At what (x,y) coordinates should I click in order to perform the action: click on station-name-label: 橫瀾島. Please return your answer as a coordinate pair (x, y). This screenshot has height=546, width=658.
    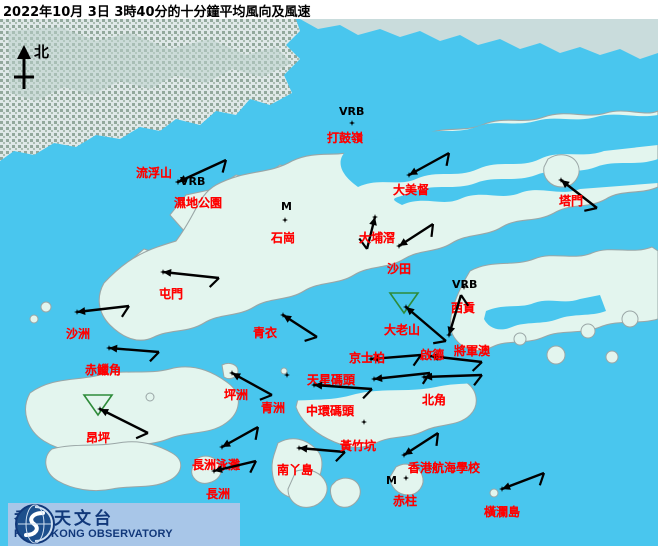
    Looking at the image, I should click on (502, 512).